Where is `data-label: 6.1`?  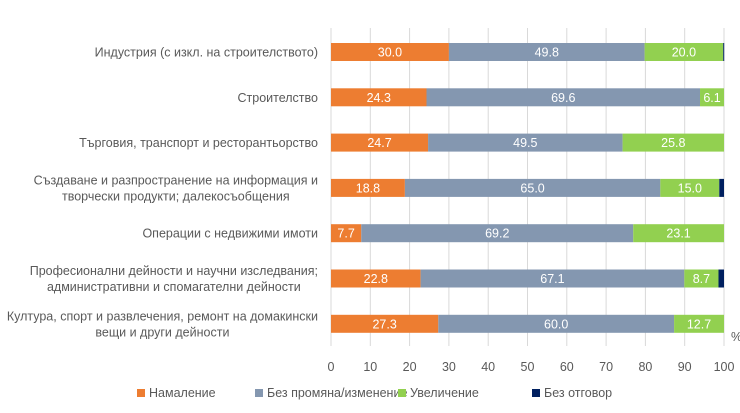 data-label: 6.1 is located at coordinates (711, 98).